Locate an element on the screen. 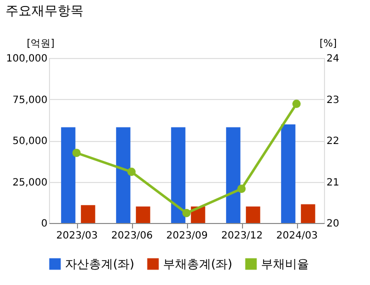 This screenshot has height=285, width=370. y2-tick-label: 21 is located at coordinates (333, 182).